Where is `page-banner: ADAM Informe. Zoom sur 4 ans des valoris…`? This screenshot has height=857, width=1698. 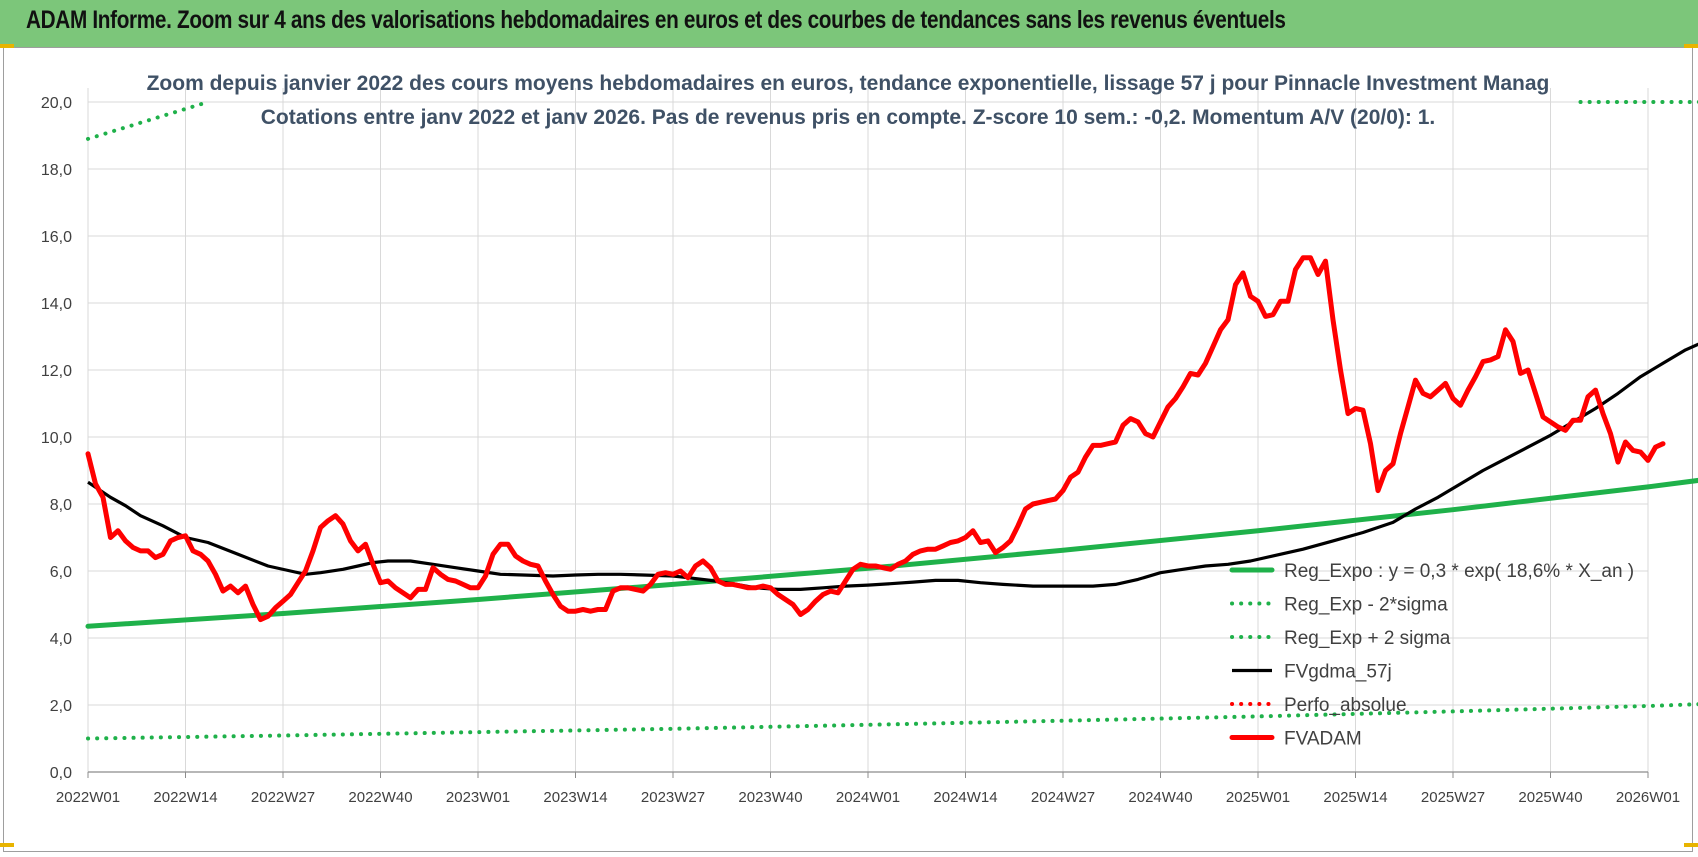
page-banner: ADAM Informe. Zoom sur 4 ans des valoris… is located at coordinates (849, 23).